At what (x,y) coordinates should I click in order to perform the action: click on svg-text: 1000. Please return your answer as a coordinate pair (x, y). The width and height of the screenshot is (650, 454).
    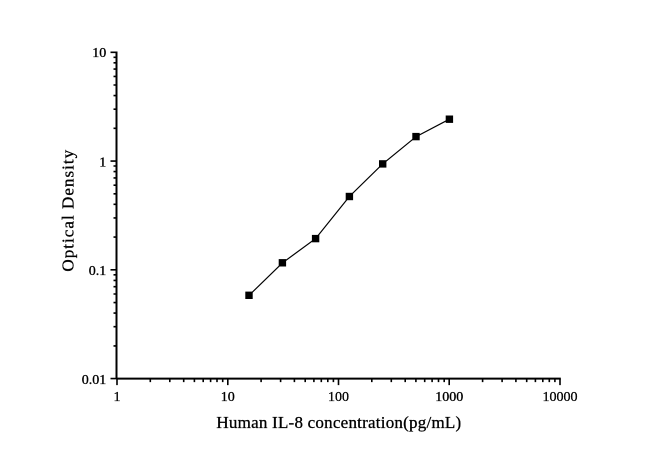
    Looking at the image, I should click on (449, 397).